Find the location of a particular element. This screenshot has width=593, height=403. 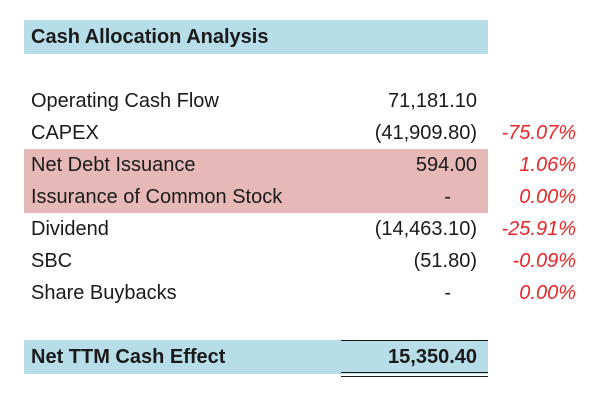

table-row-capex: CAPEX (41,909.80) -75.07% is located at coordinates (296, 133).